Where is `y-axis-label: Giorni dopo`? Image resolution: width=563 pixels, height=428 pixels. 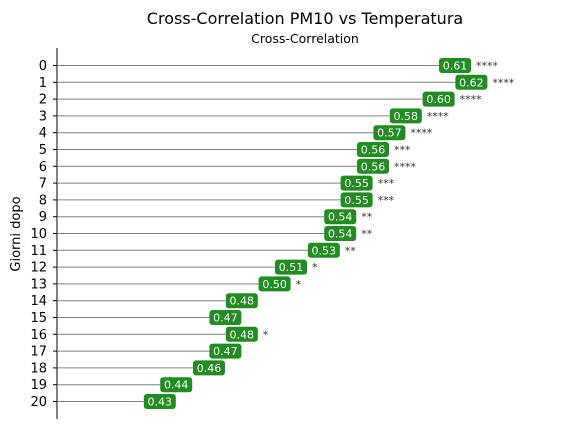 y-axis-label: Giorni dopo is located at coordinates (16, 233).